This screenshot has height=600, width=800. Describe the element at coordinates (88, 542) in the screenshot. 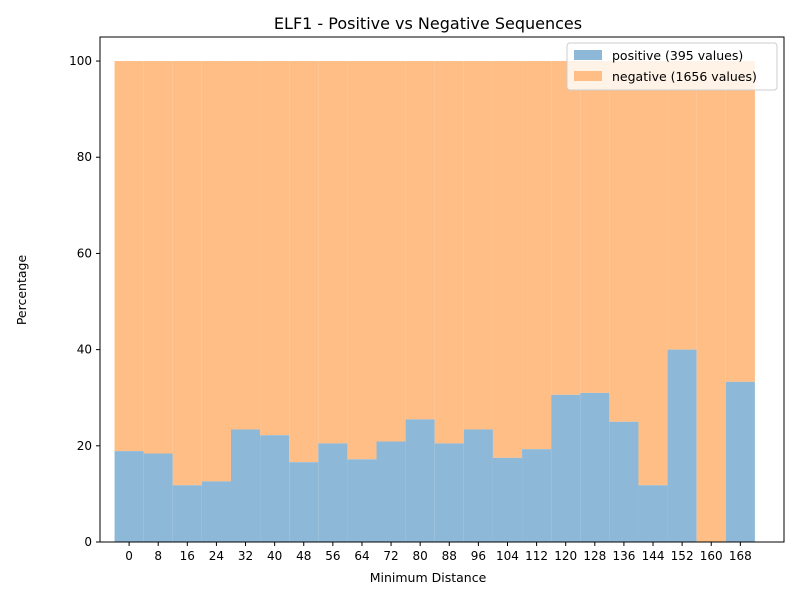

I see `y-tick-label: 0` at that location.